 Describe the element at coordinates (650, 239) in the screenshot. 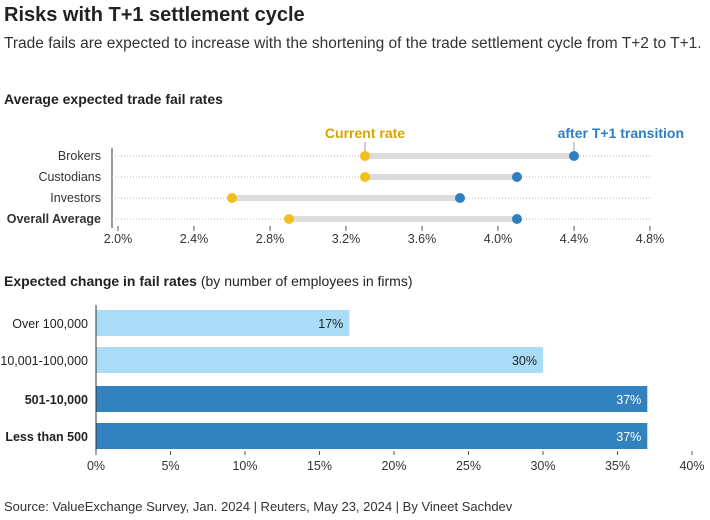

I see `x-tick-label: 4.8%` at that location.